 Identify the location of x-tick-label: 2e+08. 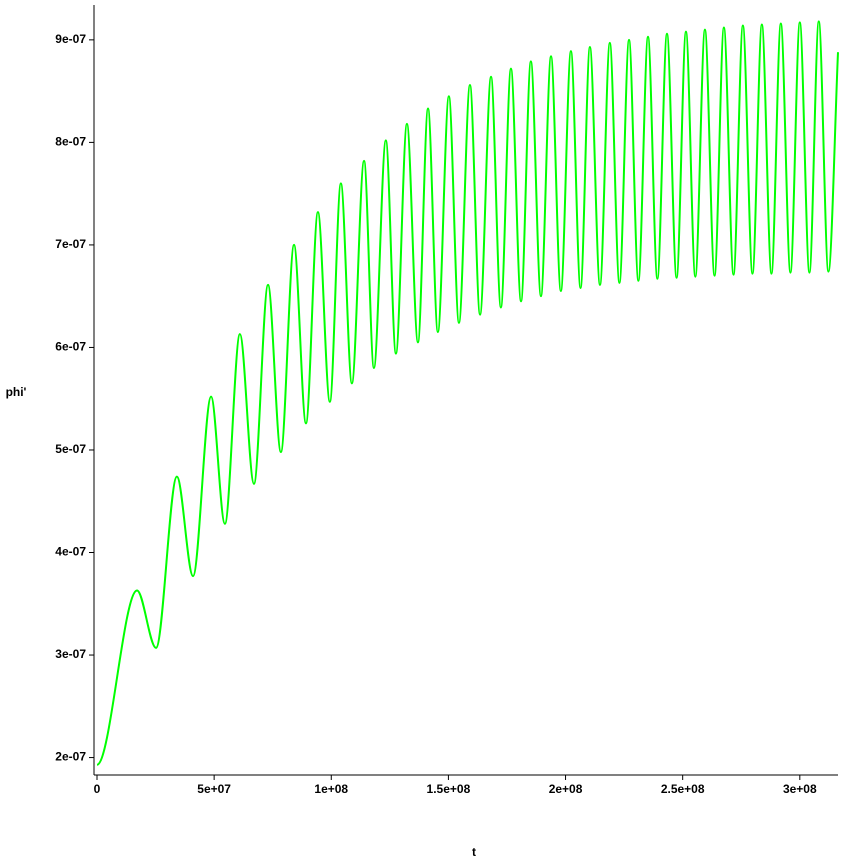
(566, 789).